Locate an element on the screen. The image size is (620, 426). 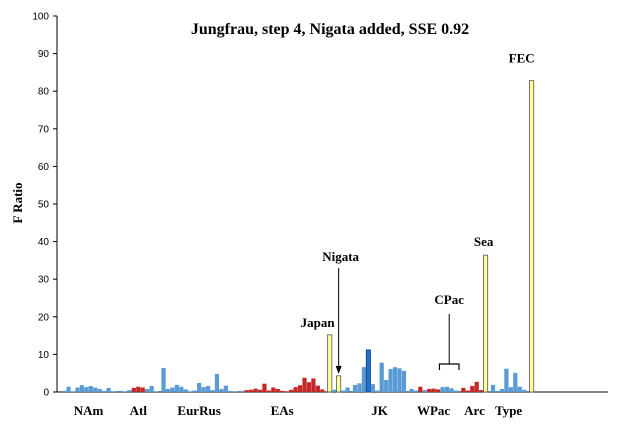
cpac-bracket is located at coordinates (449, 366).